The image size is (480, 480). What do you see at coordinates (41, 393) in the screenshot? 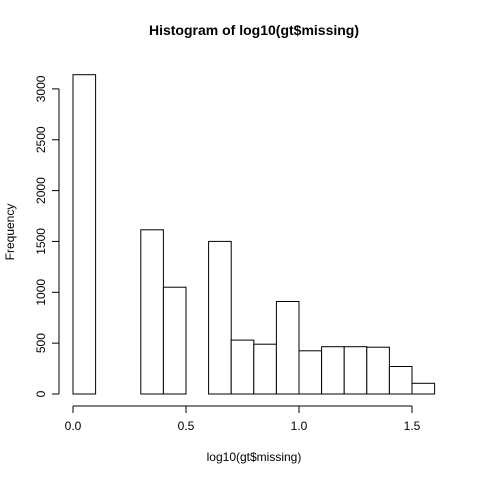
I see `y-tick-label: 0` at bounding box center [41, 393].